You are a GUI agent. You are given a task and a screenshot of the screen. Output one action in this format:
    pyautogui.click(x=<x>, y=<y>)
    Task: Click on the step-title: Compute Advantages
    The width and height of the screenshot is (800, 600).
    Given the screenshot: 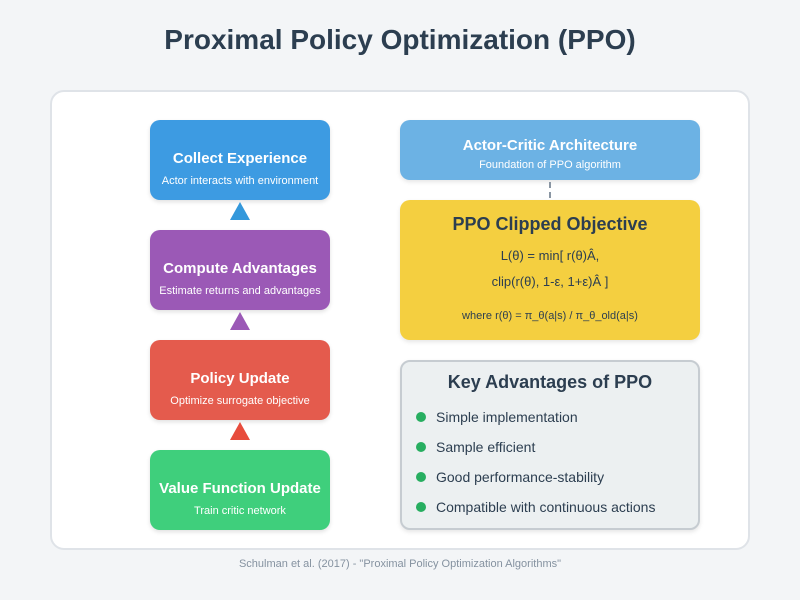 What is the action you would take?
    pyautogui.click(x=240, y=268)
    